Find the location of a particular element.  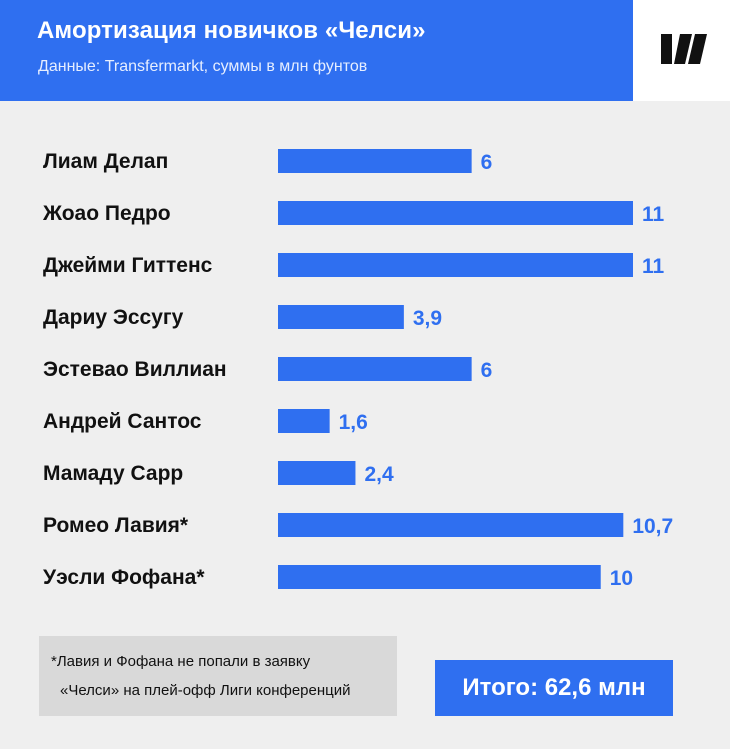

category-label: Лиам Делап is located at coordinates (105, 161).